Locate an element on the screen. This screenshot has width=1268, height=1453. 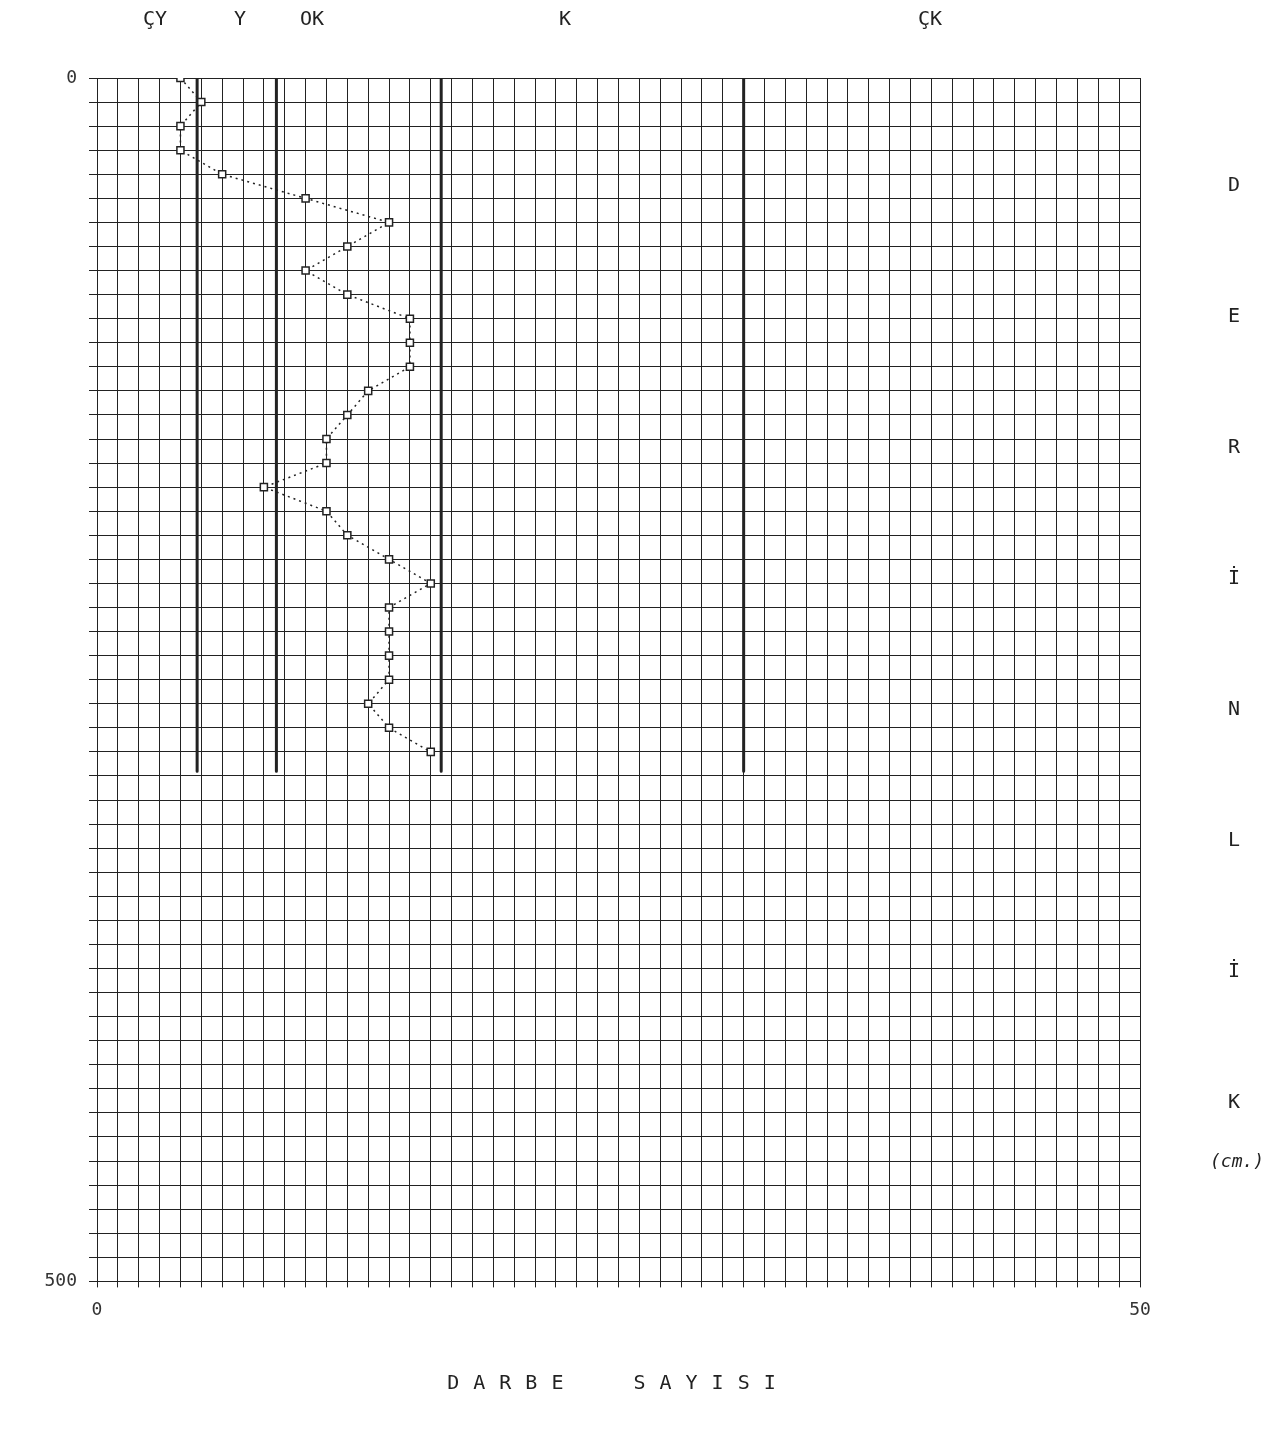
y-tick-label: 500 is located at coordinates (60, 1280).